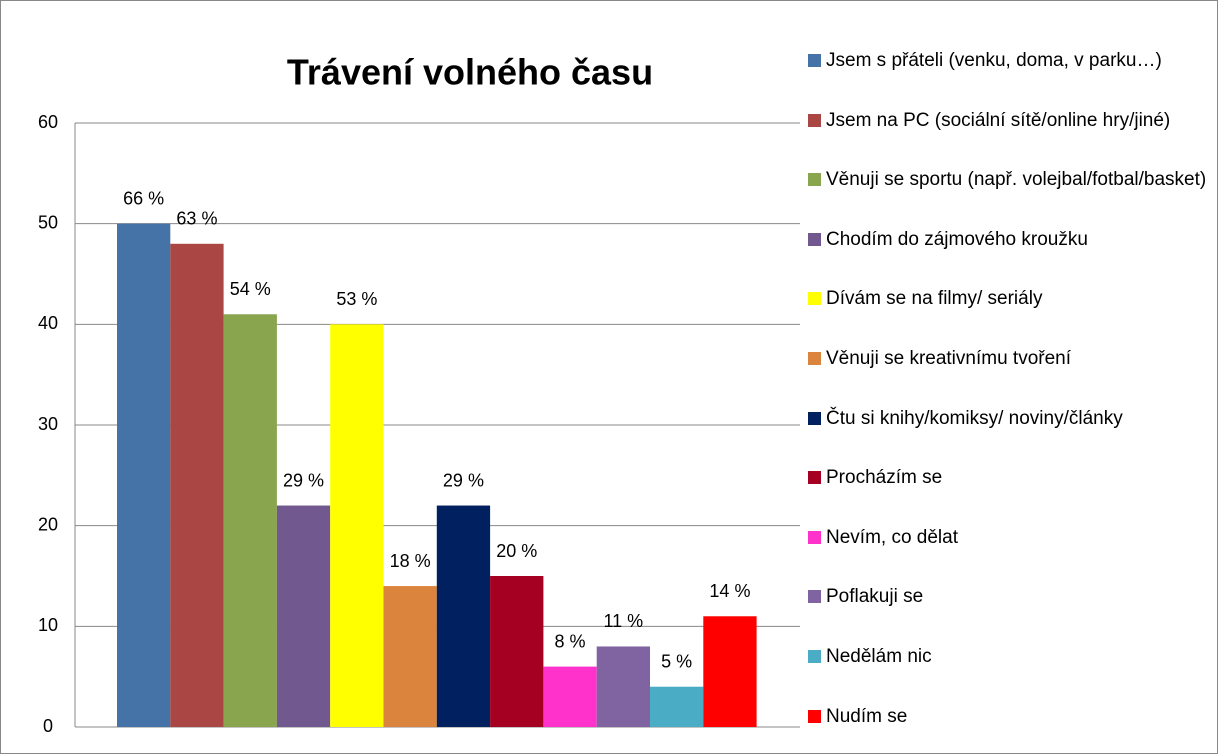 The image size is (1218, 754). What do you see at coordinates (1010, 656) in the screenshot?
I see `legend-item: Nedělám nic` at bounding box center [1010, 656].